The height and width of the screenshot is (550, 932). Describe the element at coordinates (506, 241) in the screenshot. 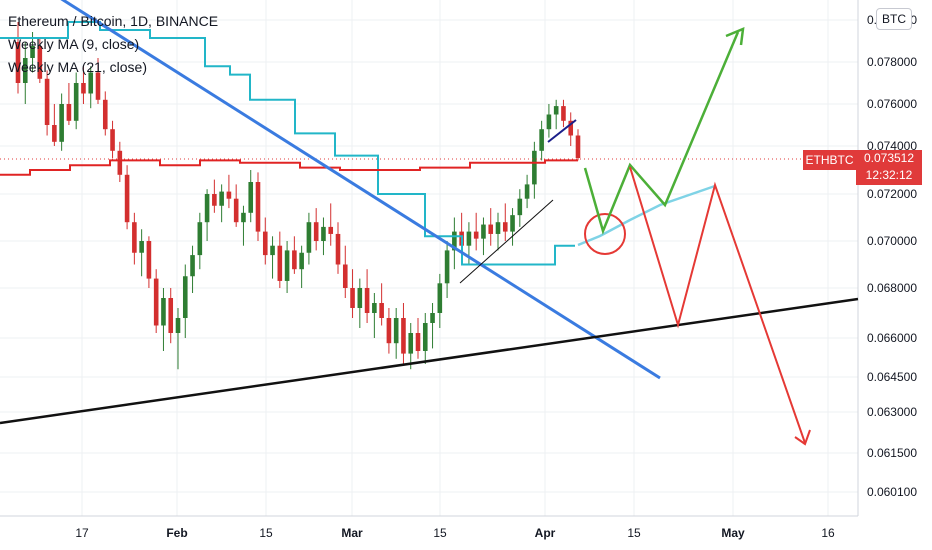

I see `channel-line` at that location.